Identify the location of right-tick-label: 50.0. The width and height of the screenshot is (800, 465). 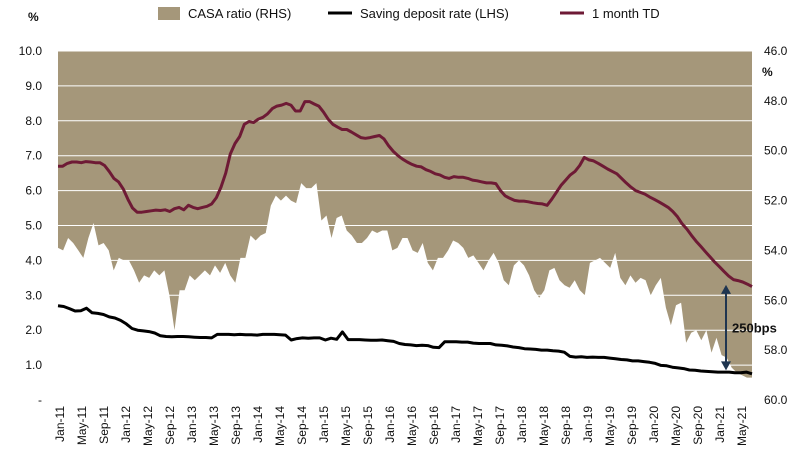
(776, 151).